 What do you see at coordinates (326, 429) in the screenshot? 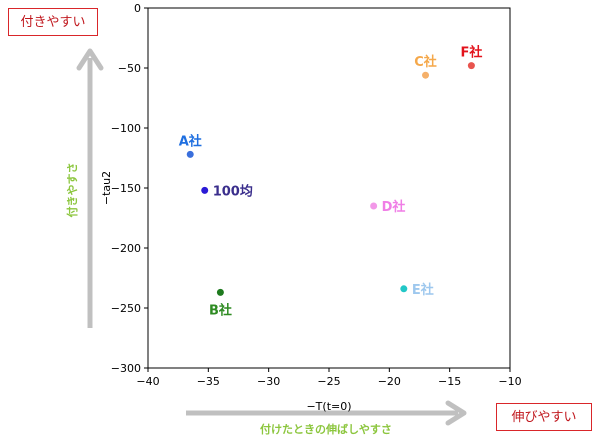
I see `ease-of-stretching-label: 付けたときの伸ばしやすさ` at bounding box center [326, 429].